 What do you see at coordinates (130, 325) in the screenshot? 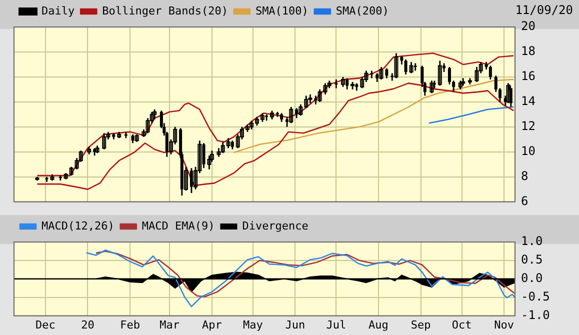
I see `x-tick-label: Feb` at bounding box center [130, 325].